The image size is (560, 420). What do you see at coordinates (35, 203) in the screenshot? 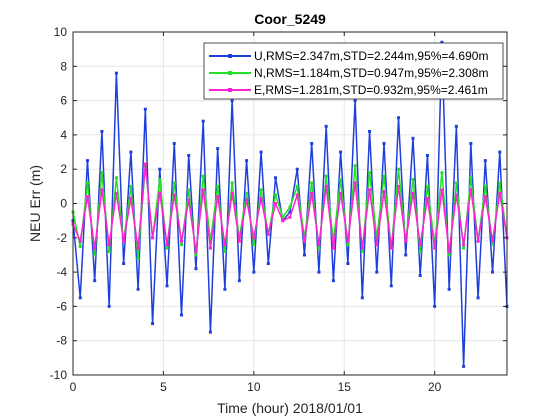
I see `y-axis-label: NEU Err (m)` at bounding box center [35, 203].